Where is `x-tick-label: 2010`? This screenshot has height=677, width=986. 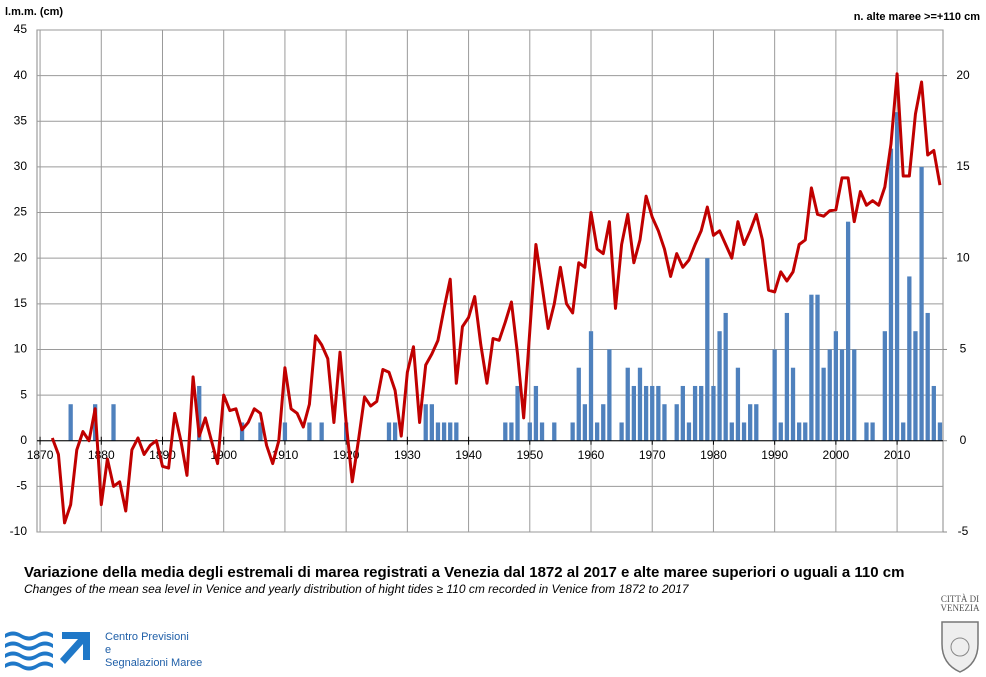 x-tick-label: 2010 is located at coordinates (897, 455).